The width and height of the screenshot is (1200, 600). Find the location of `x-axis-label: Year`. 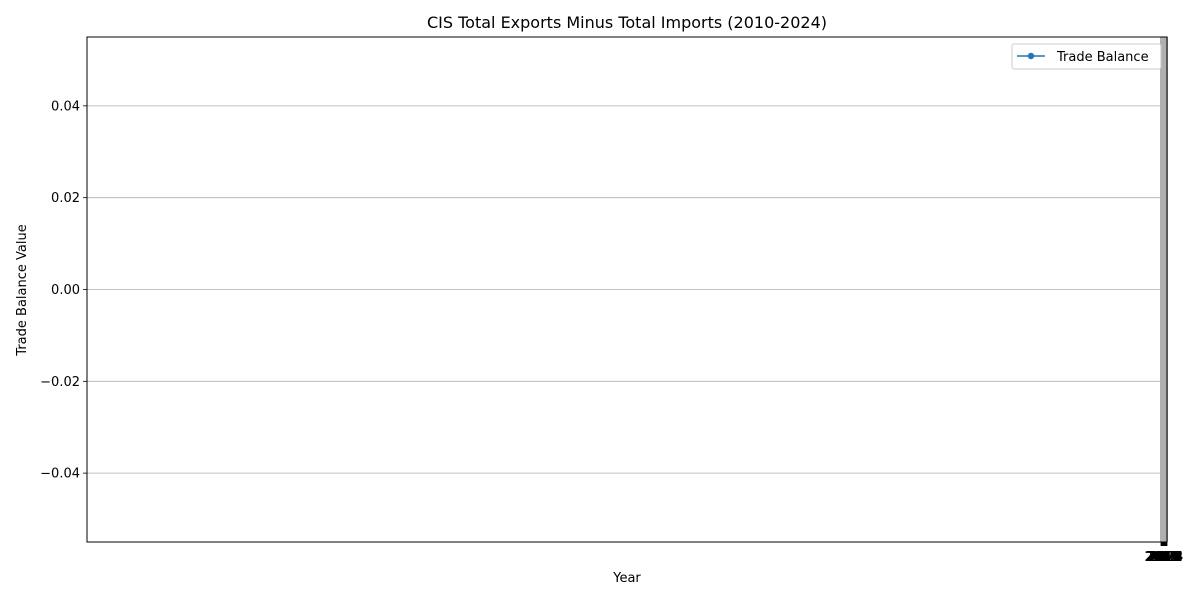

x-axis-label: Year is located at coordinates (626, 578).